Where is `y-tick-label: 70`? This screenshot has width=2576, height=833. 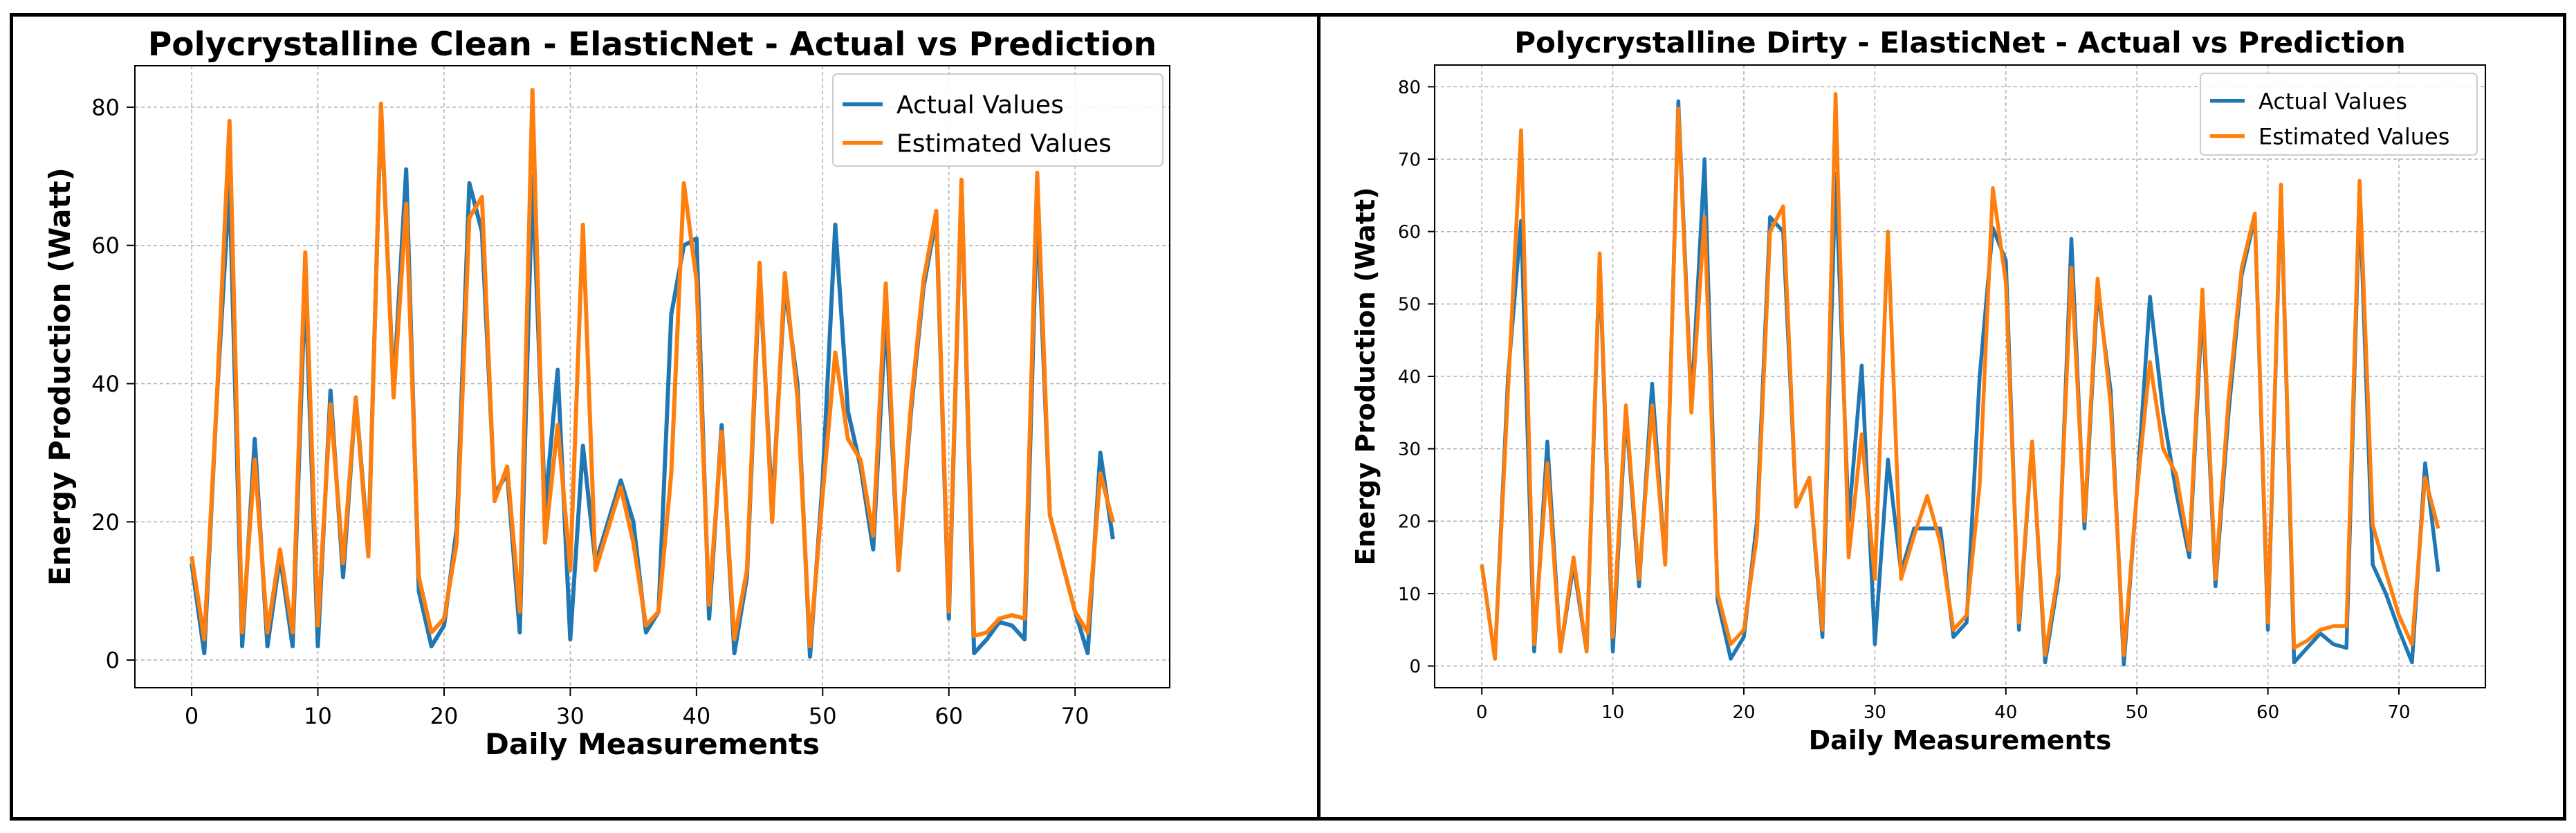 y-tick-label: 70 is located at coordinates (1409, 159).